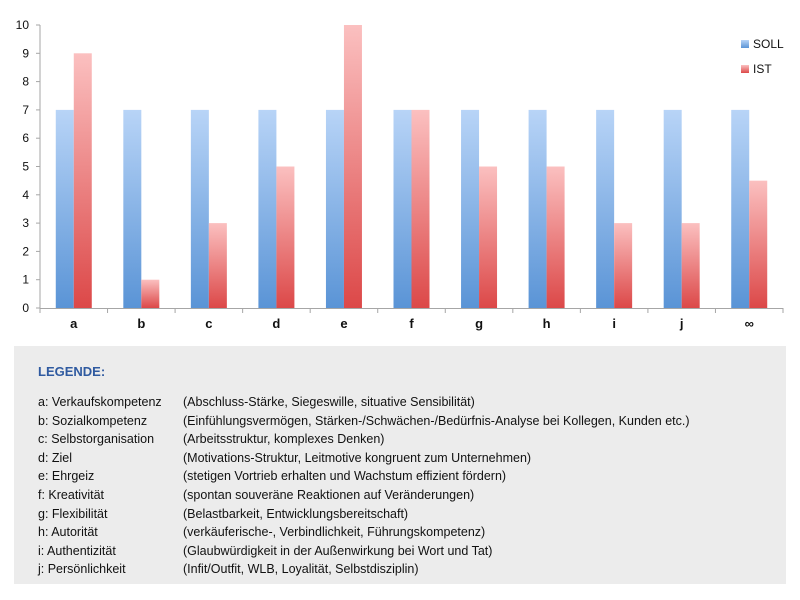 The width and height of the screenshot is (800, 600). I want to click on y-axis-ticks: 0 1 2 3 4 5 6 7 8 9 10, so click(28, 166).